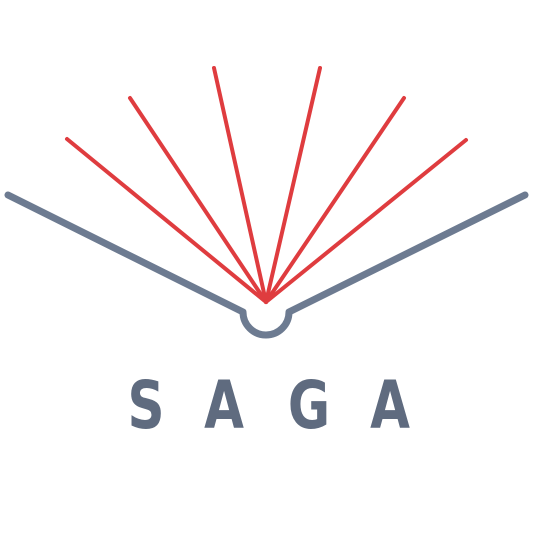 Image resolution: width=534 pixels, height=534 pixels. What do you see at coordinates (309, 405) in the screenshot?
I see `wordmark-letter-3: G` at bounding box center [309, 405].